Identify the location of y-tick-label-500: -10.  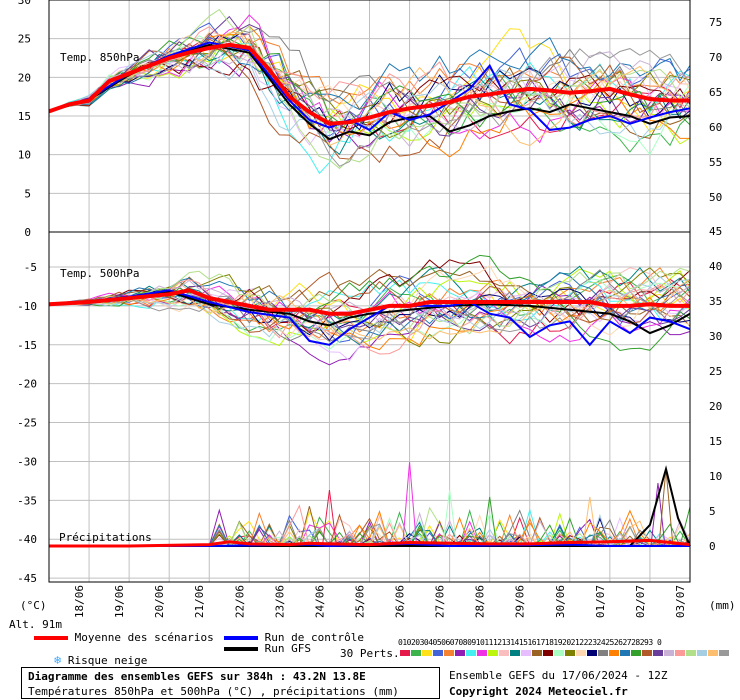
(27, 306).